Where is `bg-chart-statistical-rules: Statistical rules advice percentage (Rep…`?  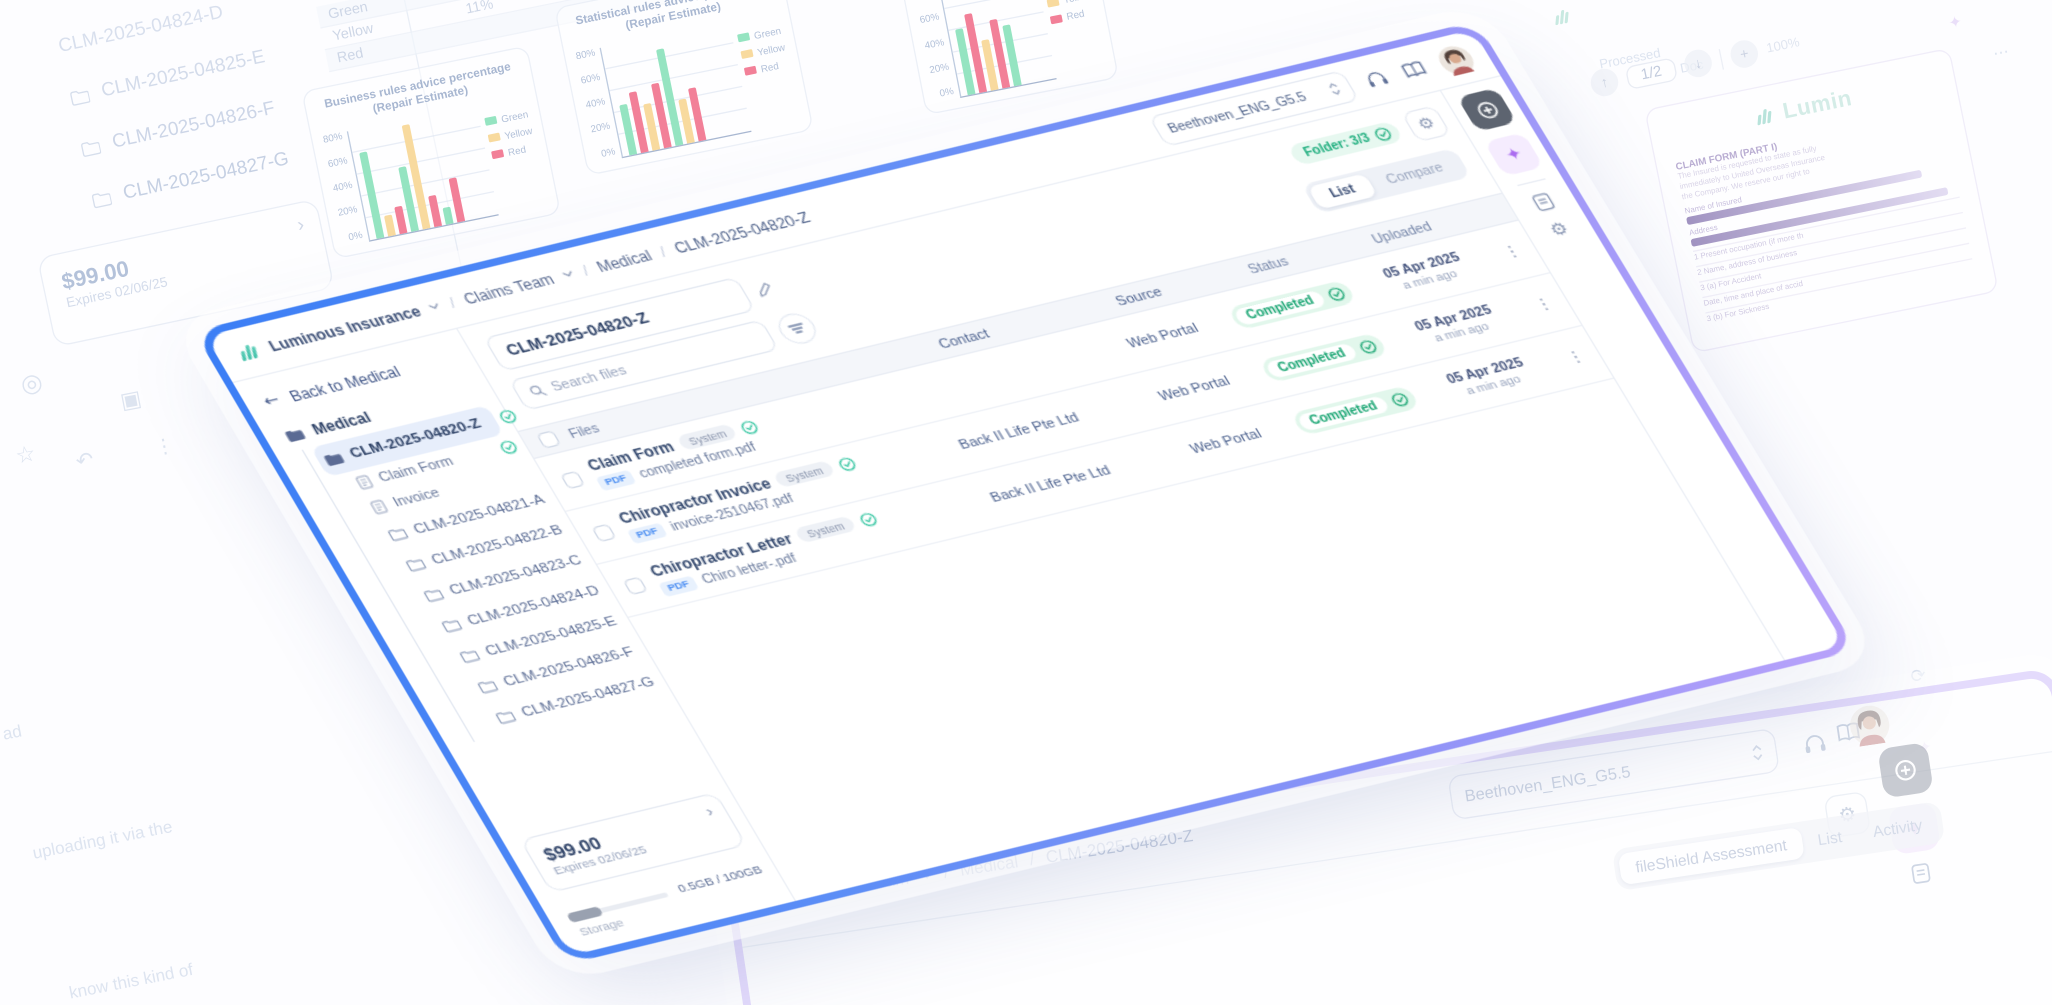
bg-chart-statistical-rules: Statistical rules advice percentage (Rep… is located at coordinates (683, 88).